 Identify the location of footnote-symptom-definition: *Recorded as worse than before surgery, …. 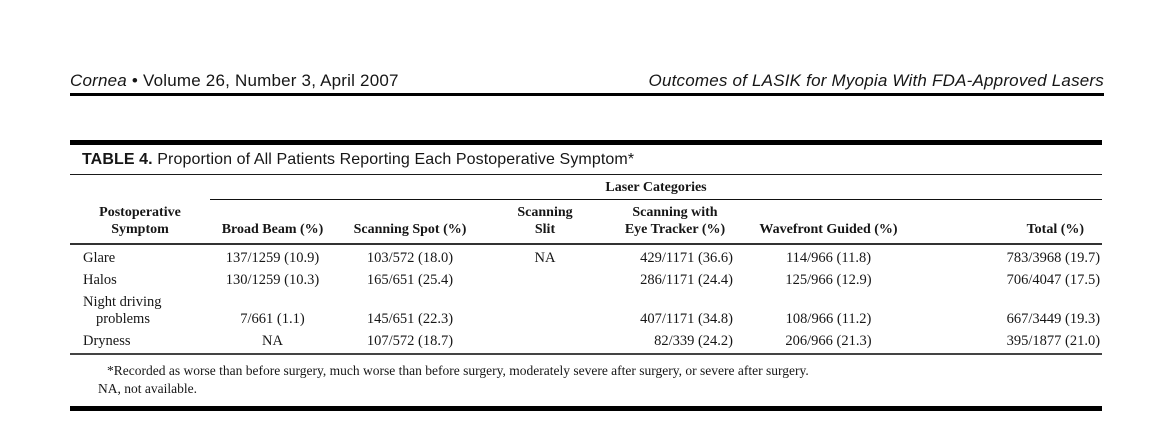
(458, 370).